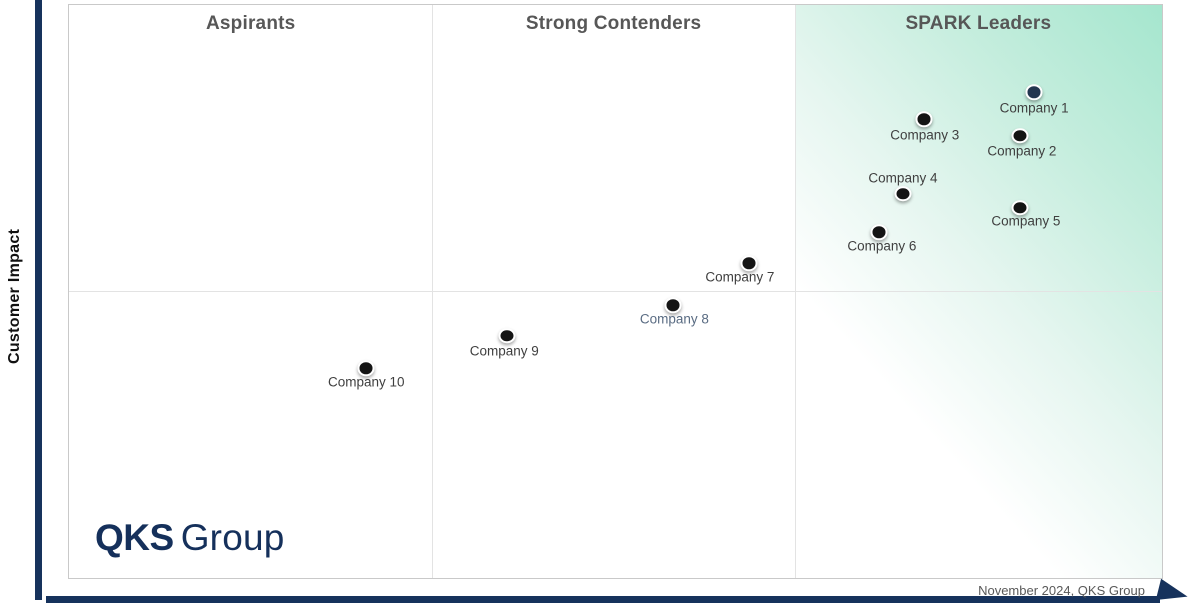 The width and height of the screenshot is (1200, 607). I want to click on footer-note: November 2024, QKS Group, so click(1061, 590).